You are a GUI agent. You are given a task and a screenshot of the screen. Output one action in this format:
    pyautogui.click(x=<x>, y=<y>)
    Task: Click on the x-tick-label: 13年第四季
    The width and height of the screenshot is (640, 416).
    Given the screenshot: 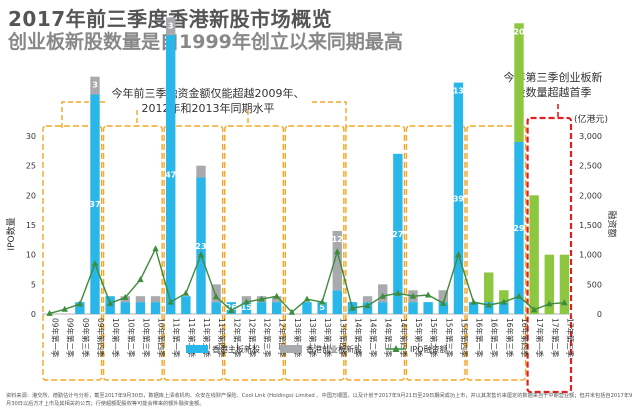 What is the action you would take?
    pyautogui.click(x=343, y=338)
    